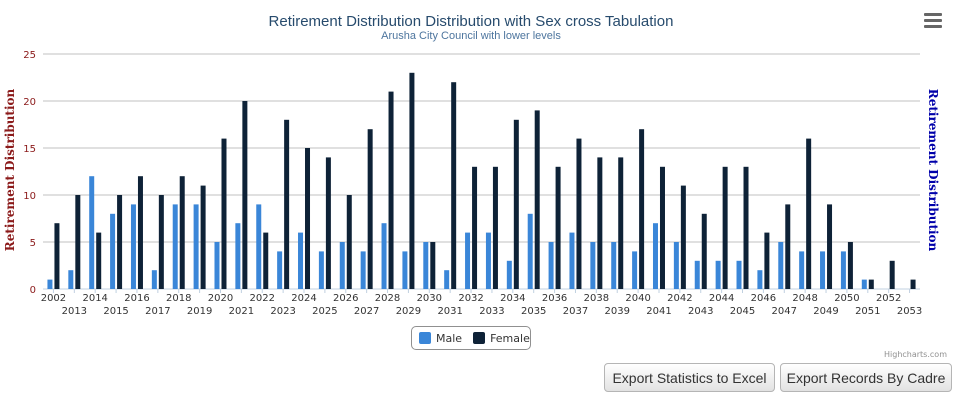  What do you see at coordinates (161, 242) in the screenshot?
I see `bar-female-2017` at bounding box center [161, 242].